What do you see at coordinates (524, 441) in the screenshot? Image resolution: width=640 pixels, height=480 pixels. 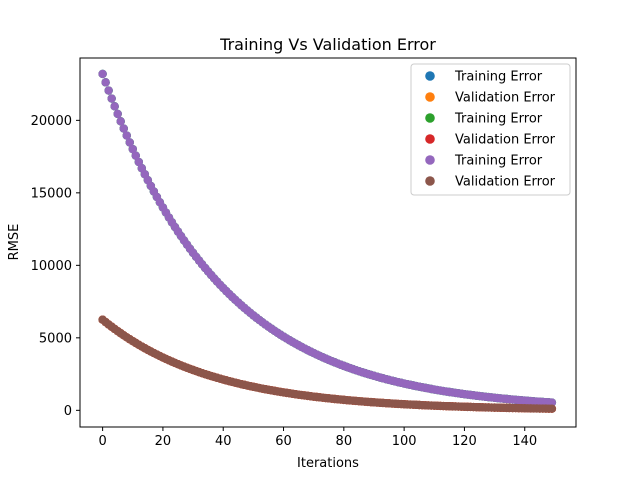 I see `x-tick-label: 140` at bounding box center [524, 441].